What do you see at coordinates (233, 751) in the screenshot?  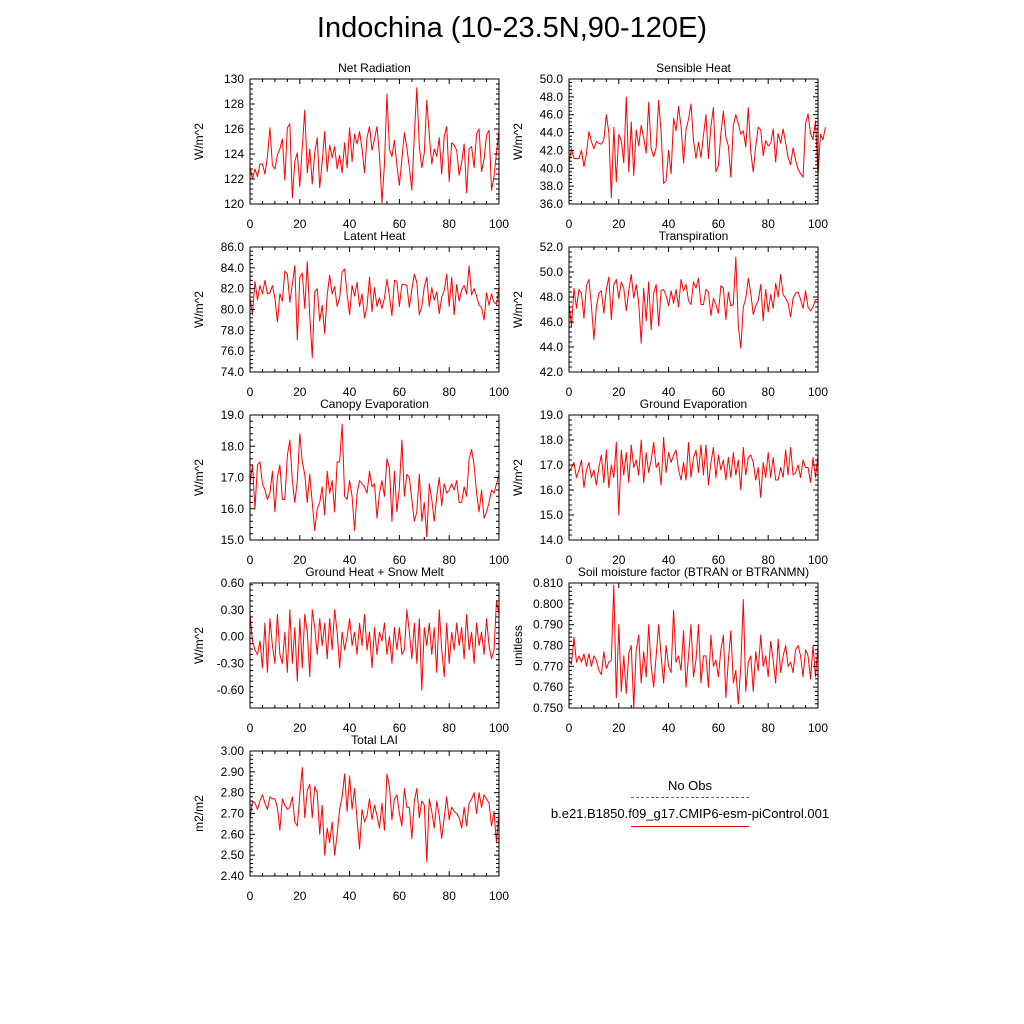 I see `y-tick-label: 3.00` at bounding box center [233, 751].